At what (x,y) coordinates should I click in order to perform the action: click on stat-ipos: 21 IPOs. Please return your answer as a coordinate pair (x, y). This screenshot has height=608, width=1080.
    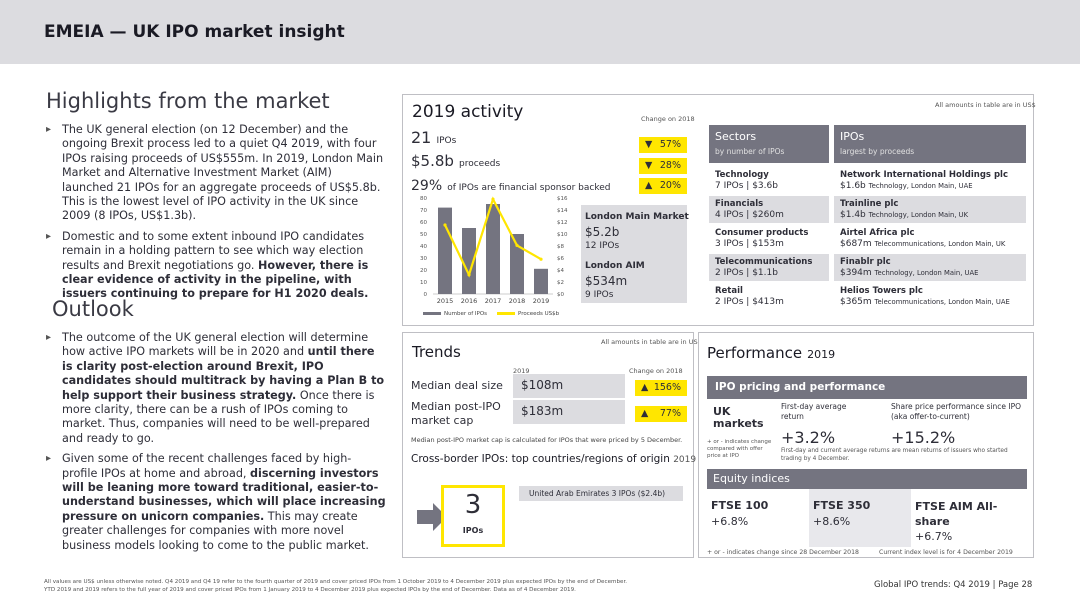
    Looking at the image, I should click on (433, 137).